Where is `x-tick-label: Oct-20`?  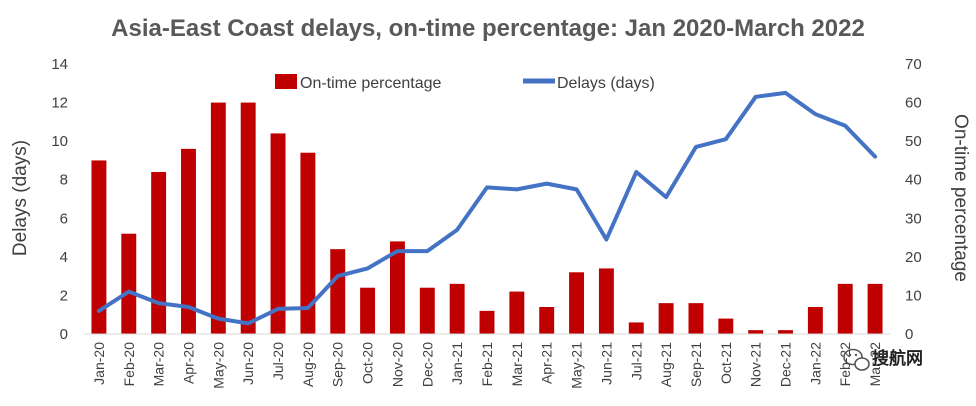
x-tick-label: Oct-20 is located at coordinates (368, 363).